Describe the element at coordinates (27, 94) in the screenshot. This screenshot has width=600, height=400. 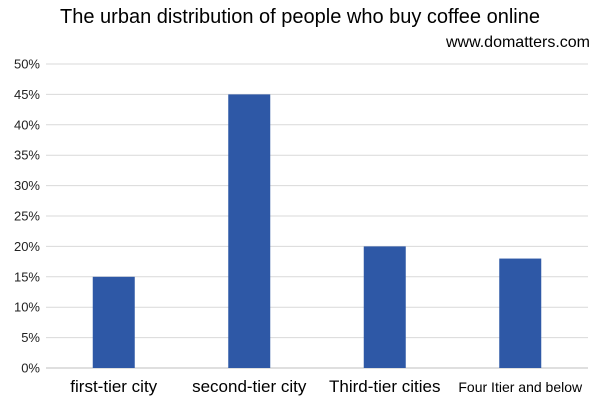
I see `y-tick-label: 45%` at that location.